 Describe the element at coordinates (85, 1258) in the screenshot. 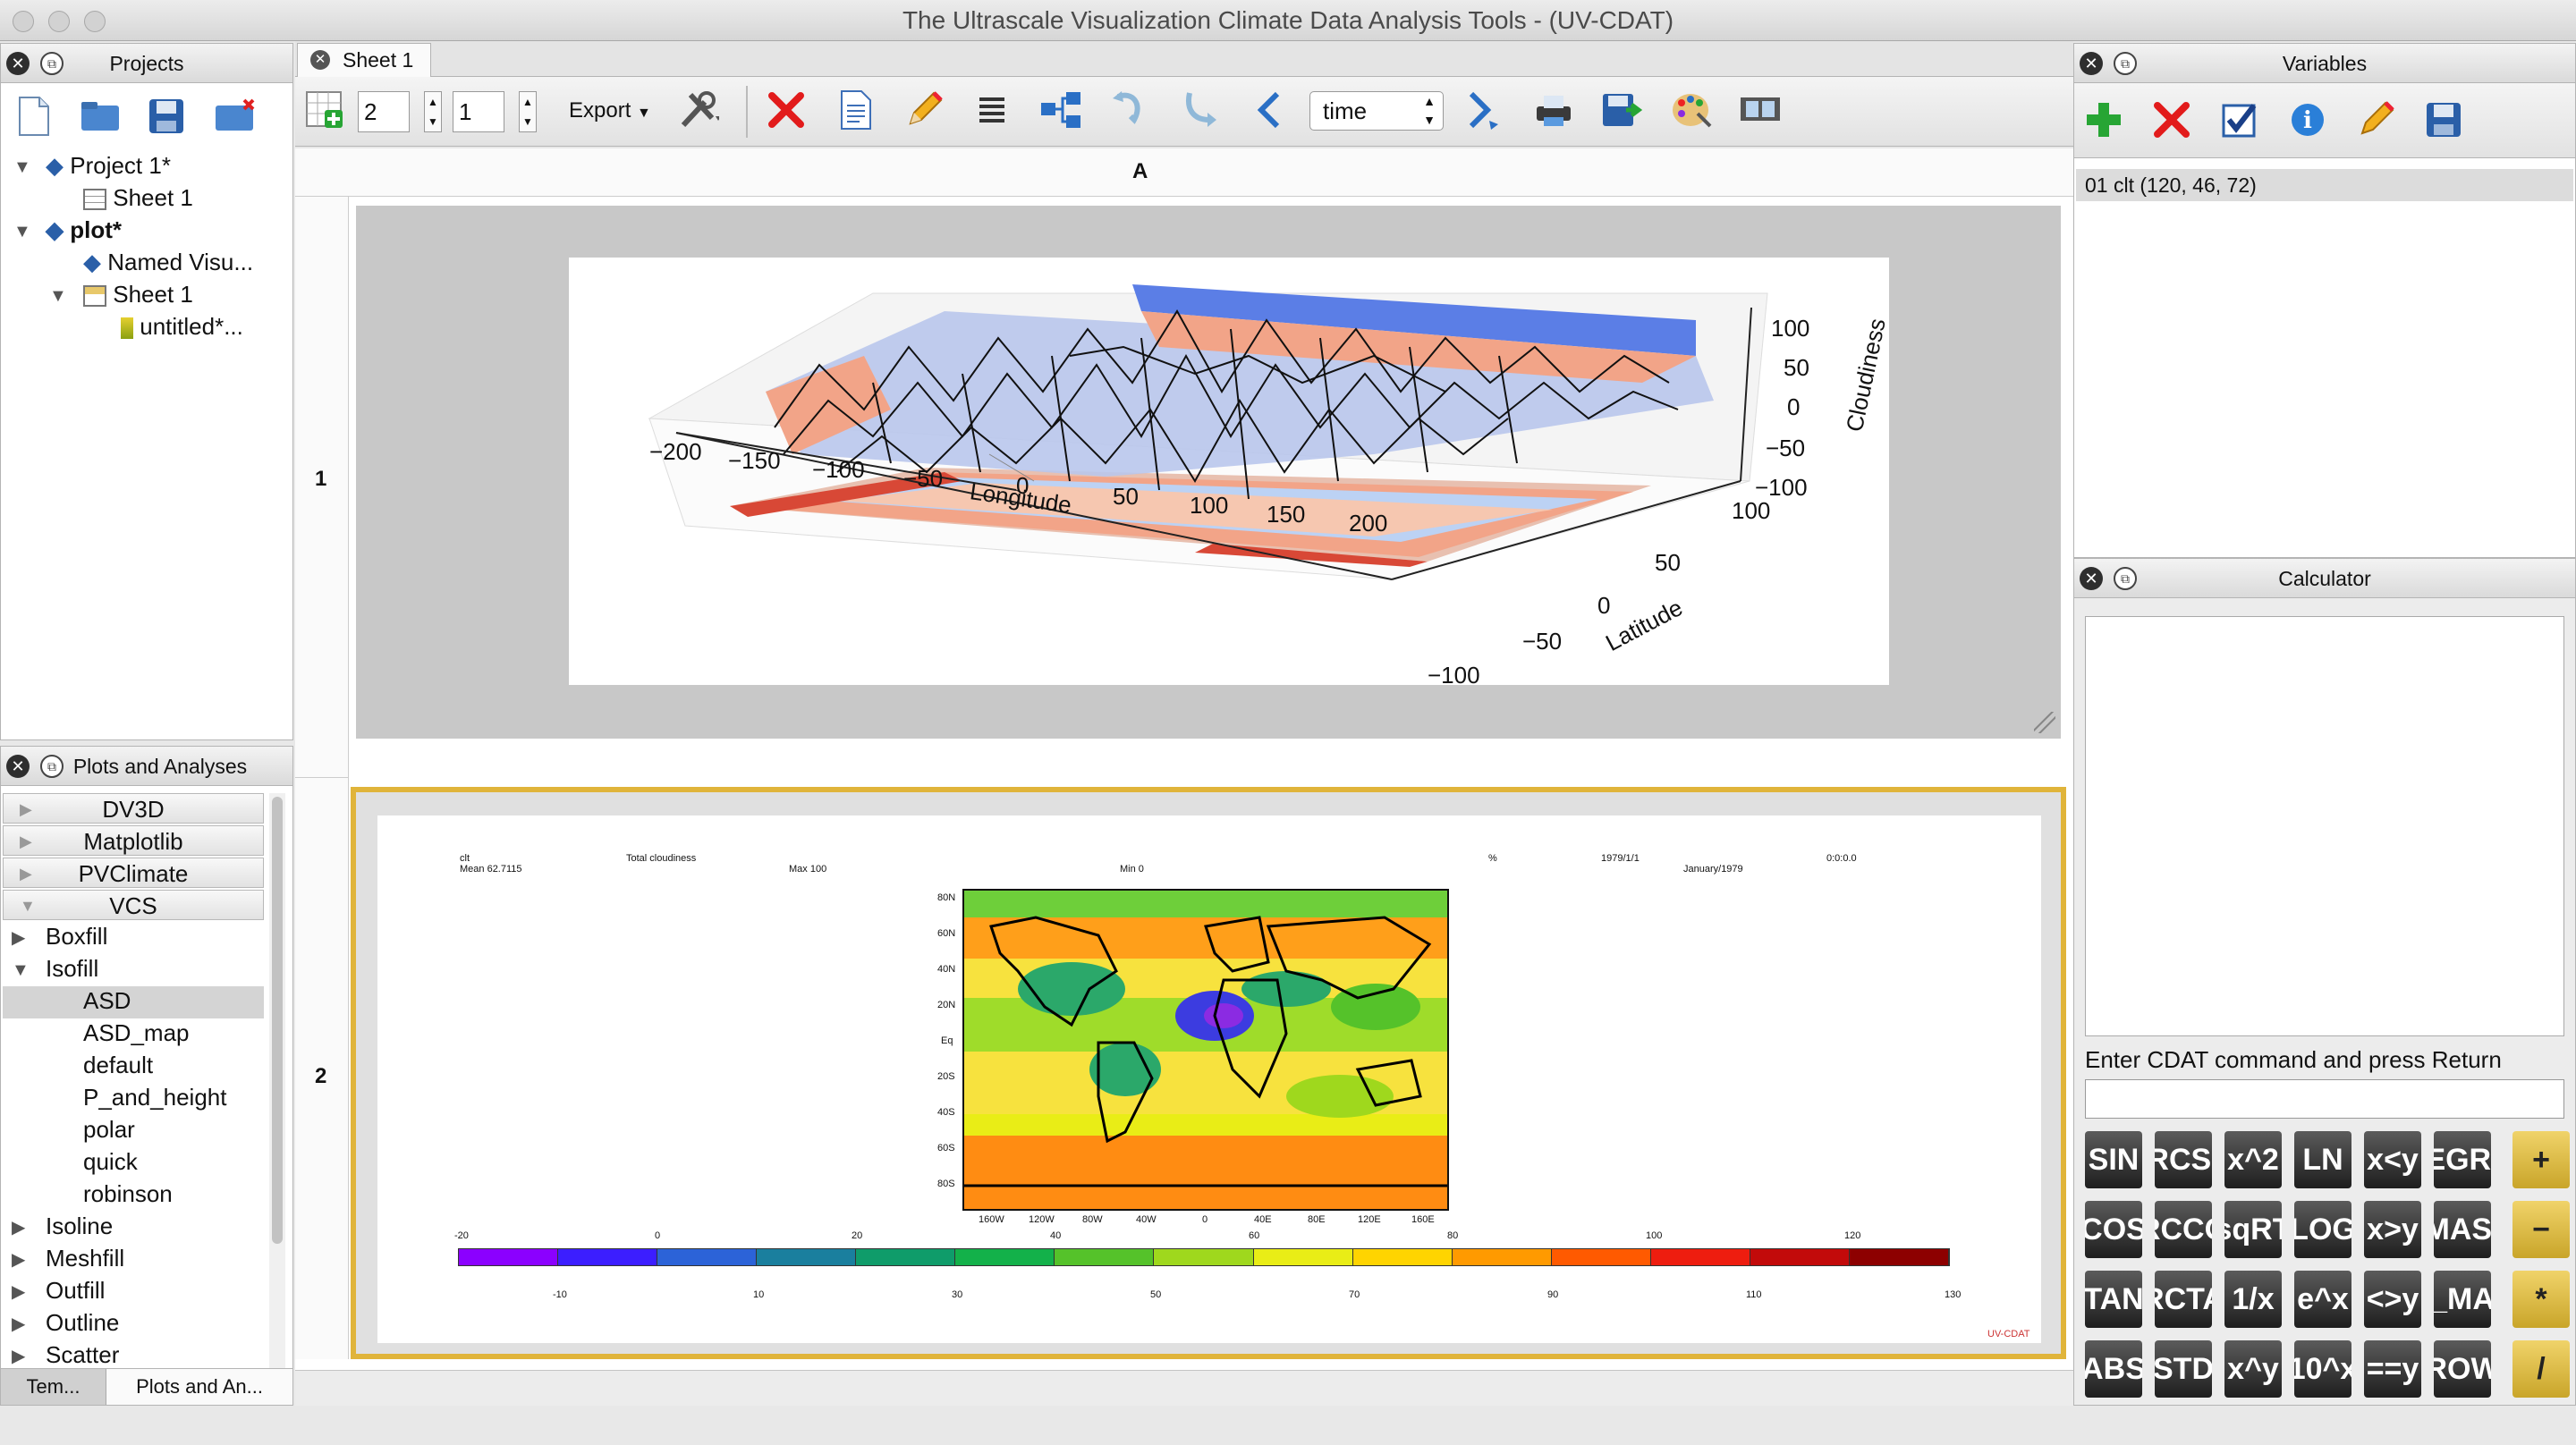

I see `plot-type-meshfill: Meshfill` at that location.